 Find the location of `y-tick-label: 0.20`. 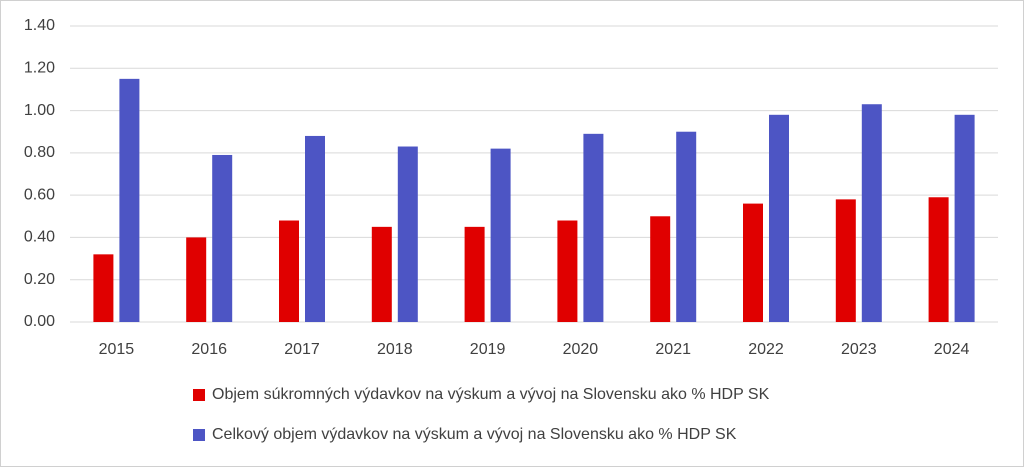

y-tick-label: 0.20 is located at coordinates (39, 279).